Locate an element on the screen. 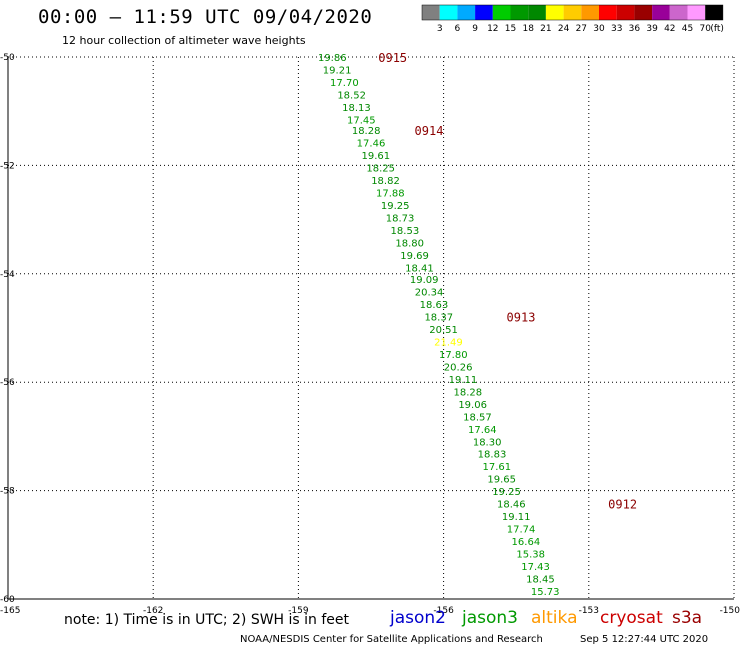 The height and width of the screenshot is (650, 740). data-point-label: 18.73 is located at coordinates (400, 218).